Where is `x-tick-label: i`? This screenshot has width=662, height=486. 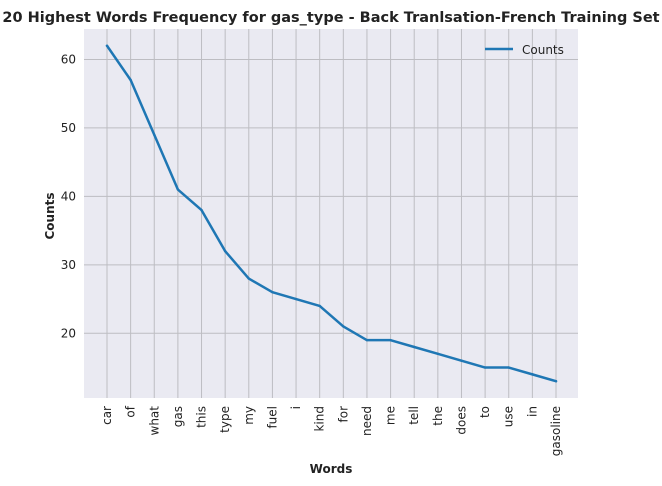 x-tick-label: i is located at coordinates (296, 407).